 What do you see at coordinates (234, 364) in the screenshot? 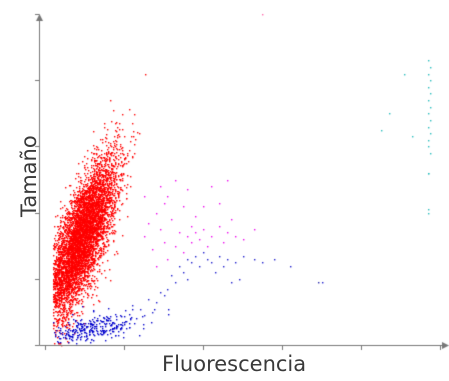
I see `x-axis-label: Fluorescencia` at bounding box center [234, 364].